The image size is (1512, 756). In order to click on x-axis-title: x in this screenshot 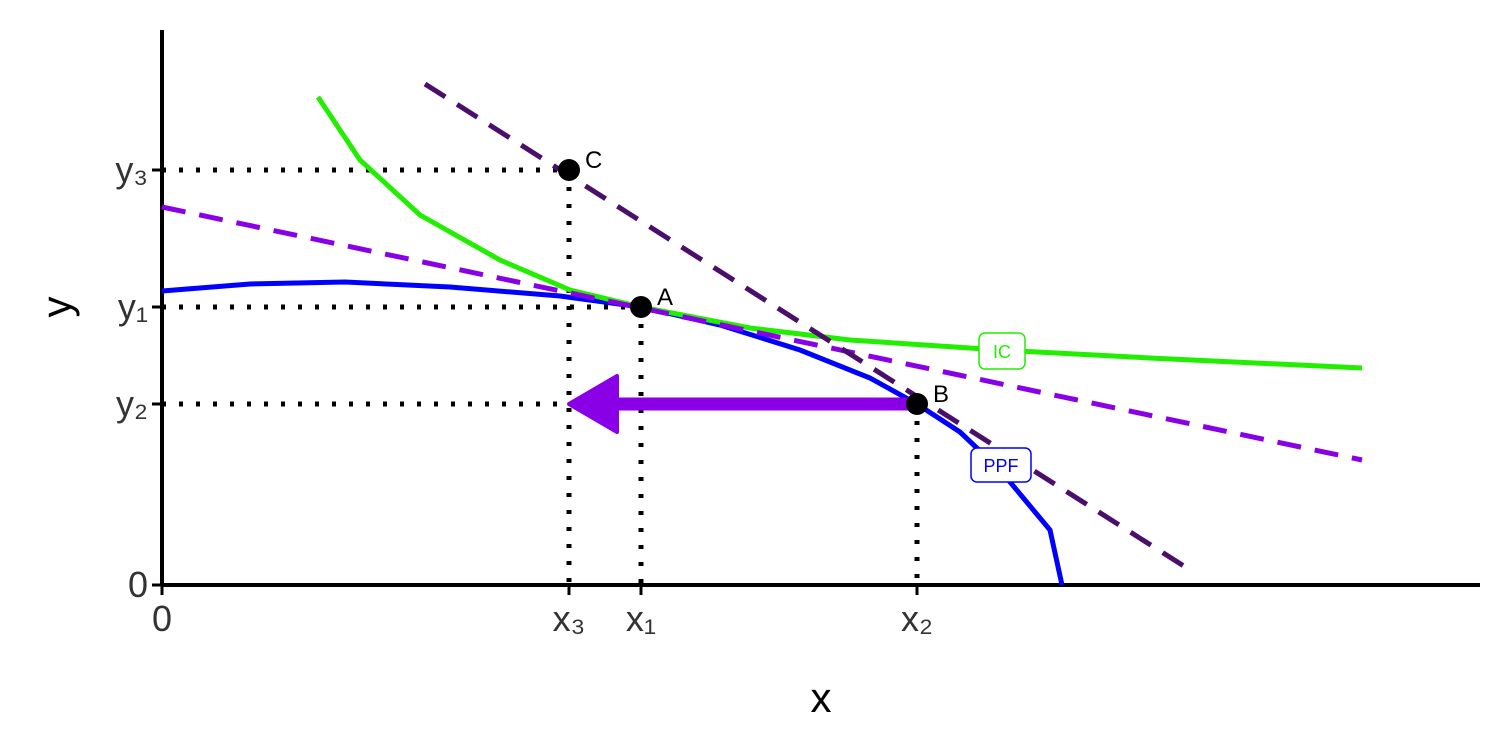, I will do `click(821, 697)`.